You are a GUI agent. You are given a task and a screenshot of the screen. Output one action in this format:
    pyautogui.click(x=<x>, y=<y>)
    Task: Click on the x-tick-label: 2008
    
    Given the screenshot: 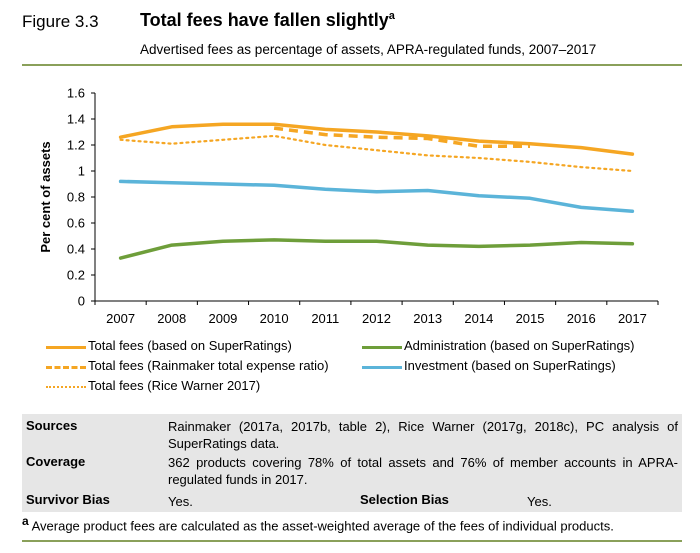 What is the action you would take?
    pyautogui.click(x=171, y=318)
    